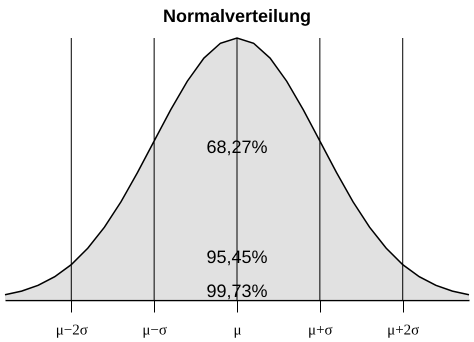  I want to click on x-tick-label: μ−2σ, so click(72, 330).